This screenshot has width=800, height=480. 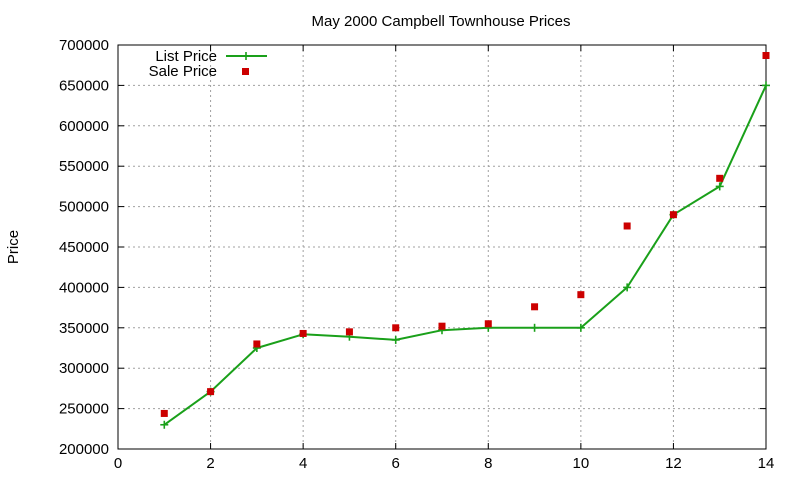 I want to click on legend-label-sale-price: Sale Price, so click(x=183, y=71).